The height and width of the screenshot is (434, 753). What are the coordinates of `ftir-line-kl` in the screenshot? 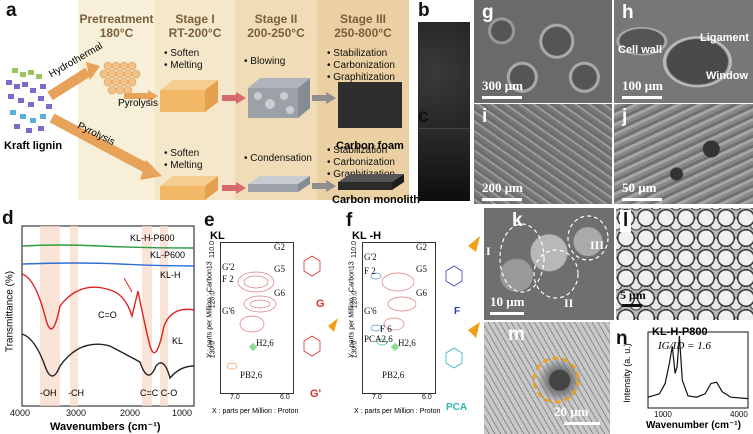 It's located at (108, 356).